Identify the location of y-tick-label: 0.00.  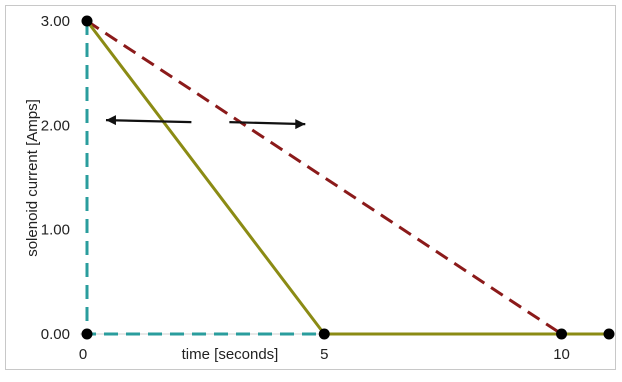
(55, 334).